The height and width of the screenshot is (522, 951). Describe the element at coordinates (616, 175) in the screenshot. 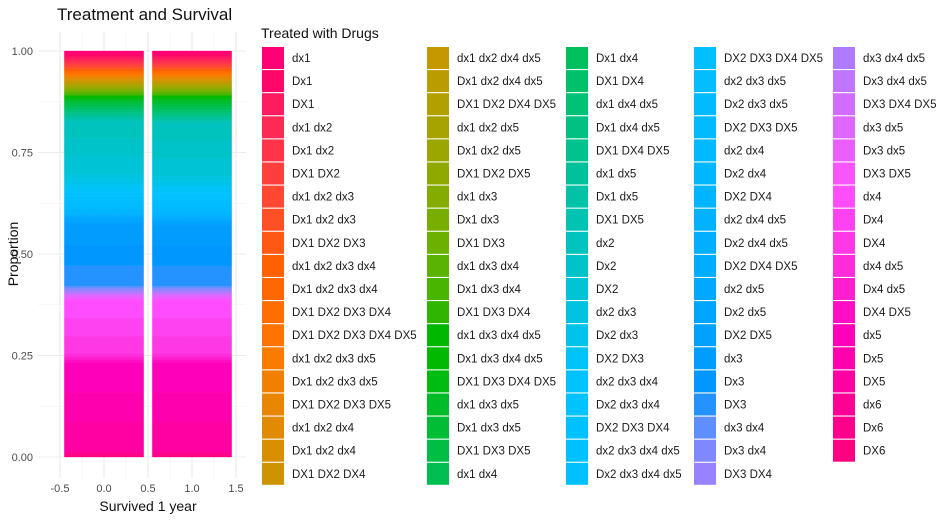

I see `legend-label: dx1 dx5` at that location.